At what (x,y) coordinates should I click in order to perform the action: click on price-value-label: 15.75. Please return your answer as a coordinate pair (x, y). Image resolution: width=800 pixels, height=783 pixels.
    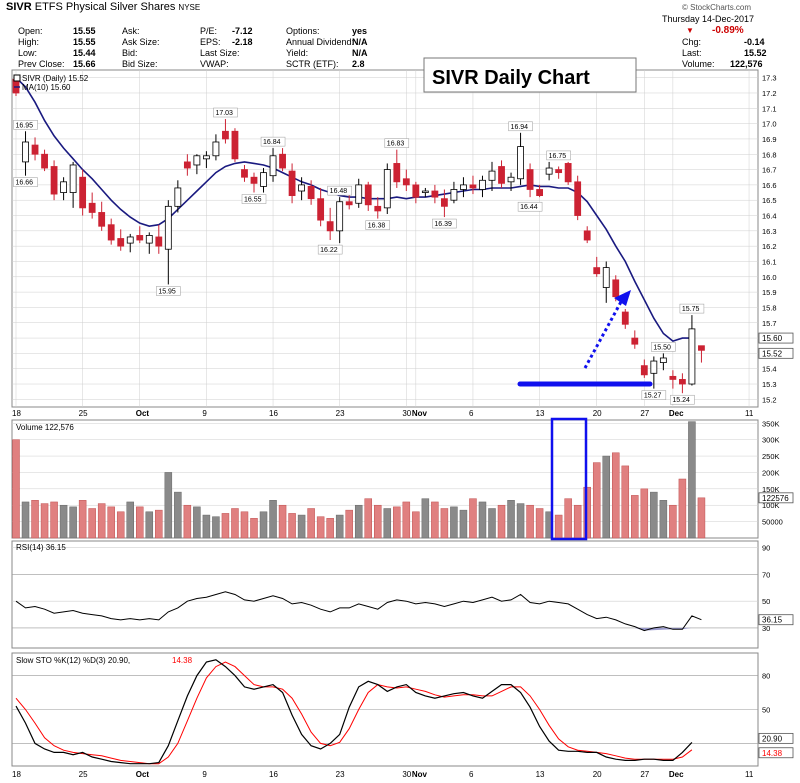
    Looking at the image, I should click on (691, 309).